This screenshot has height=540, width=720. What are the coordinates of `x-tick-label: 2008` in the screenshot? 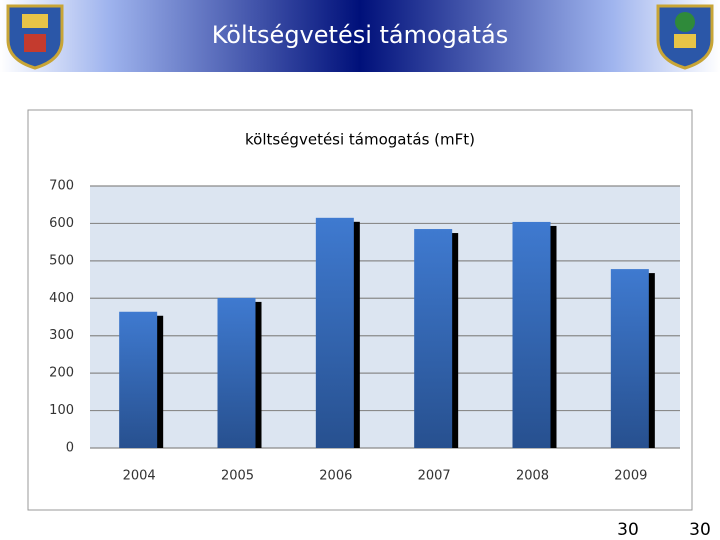 It's located at (532, 476).